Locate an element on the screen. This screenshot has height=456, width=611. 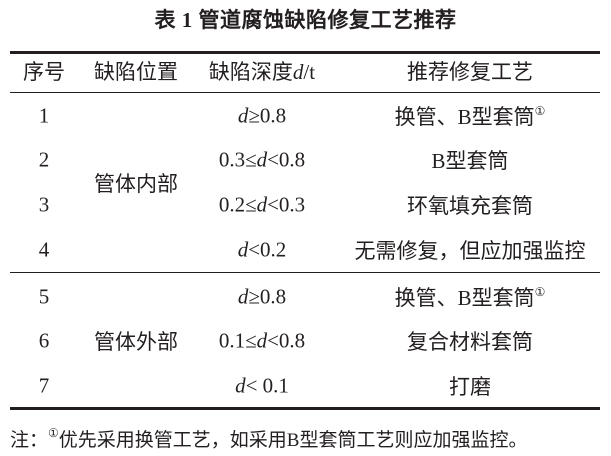
note-prefix: 注： is located at coordinates (29, 440).